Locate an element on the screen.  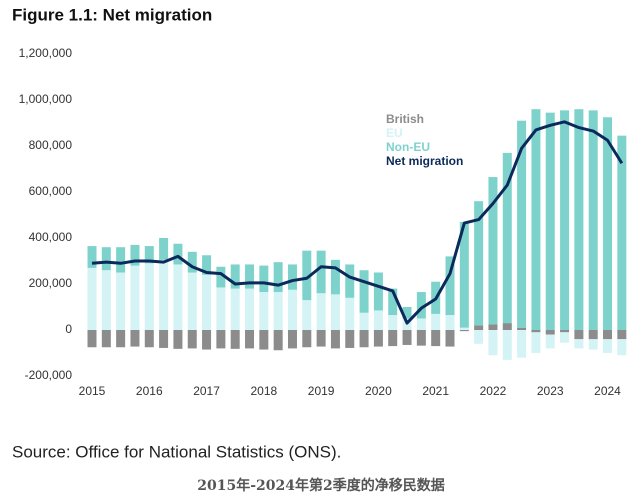
legend-entry: British is located at coordinates (405, 119).